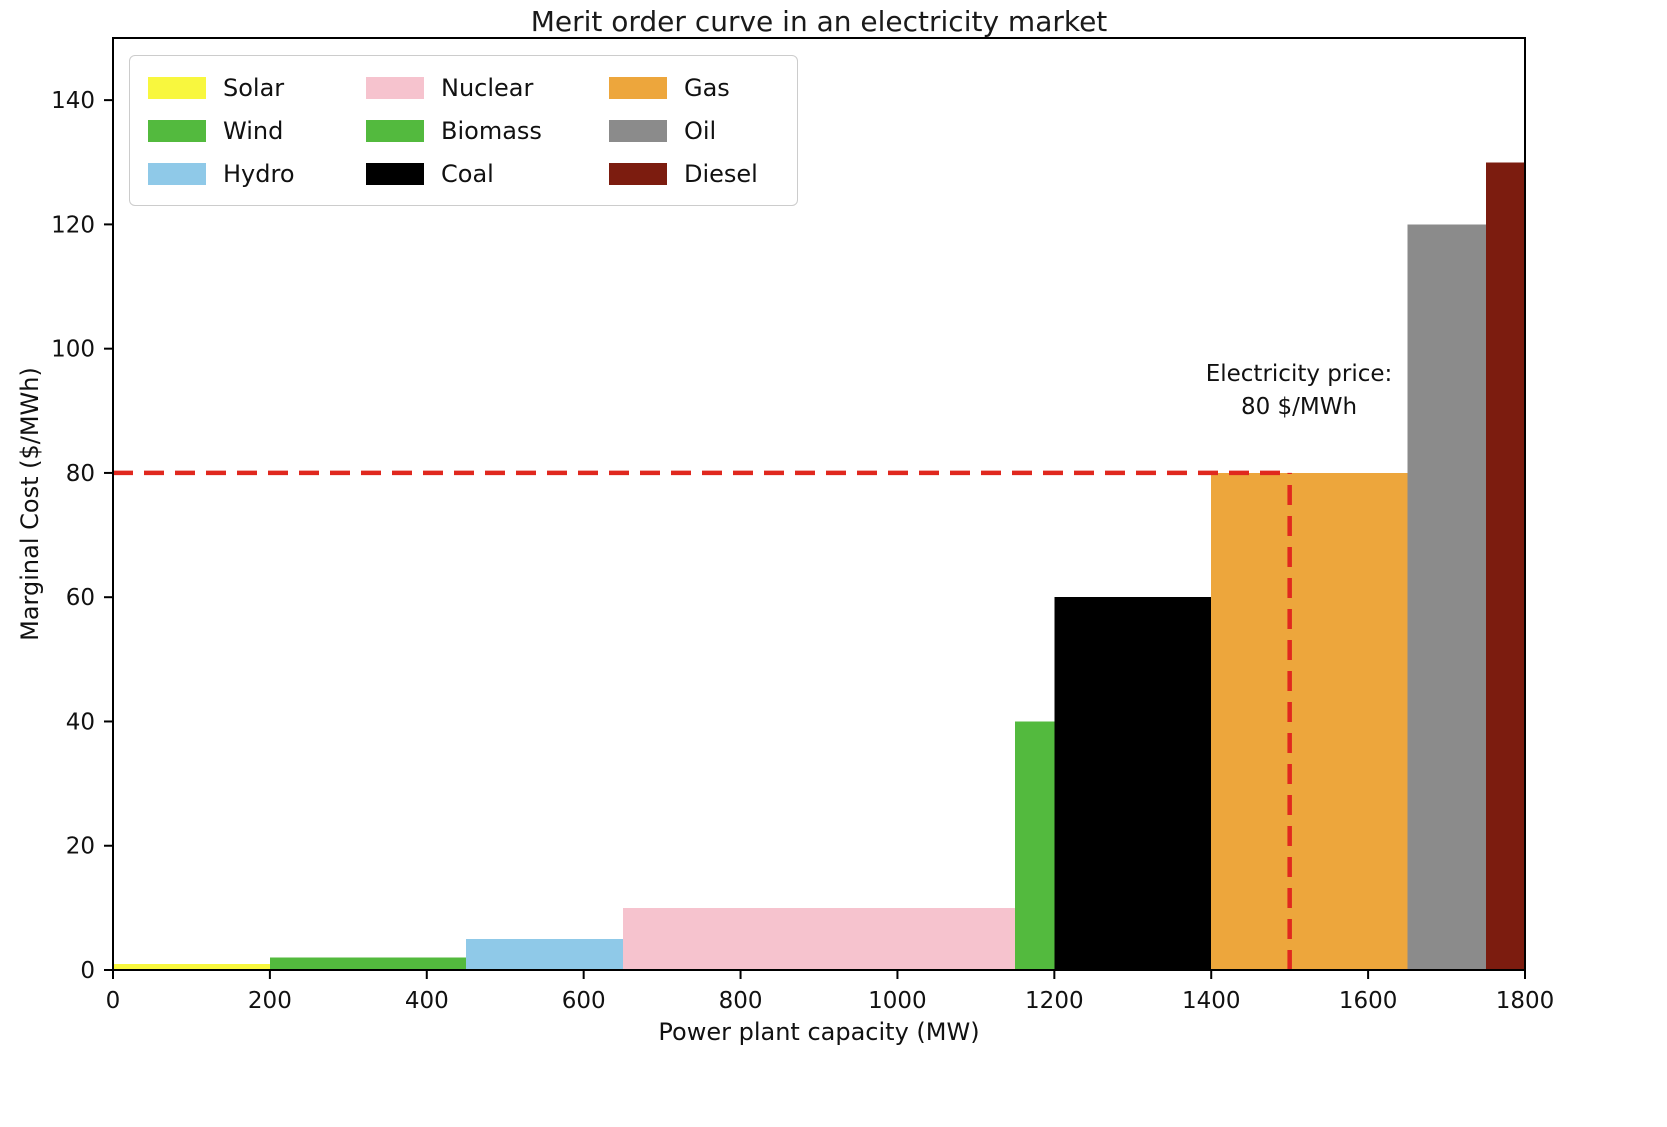 The height and width of the screenshot is (1127, 1667). I want to click on x-tick-label: 1000, so click(897, 1001).